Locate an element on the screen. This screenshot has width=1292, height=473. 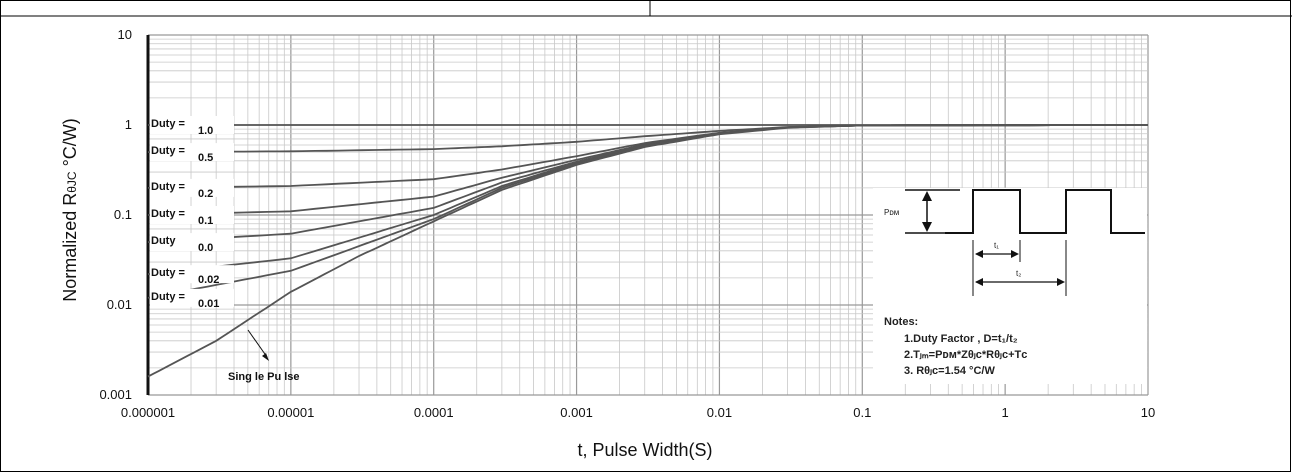
y-tick-label: 0.001 is located at coordinates (115, 394).